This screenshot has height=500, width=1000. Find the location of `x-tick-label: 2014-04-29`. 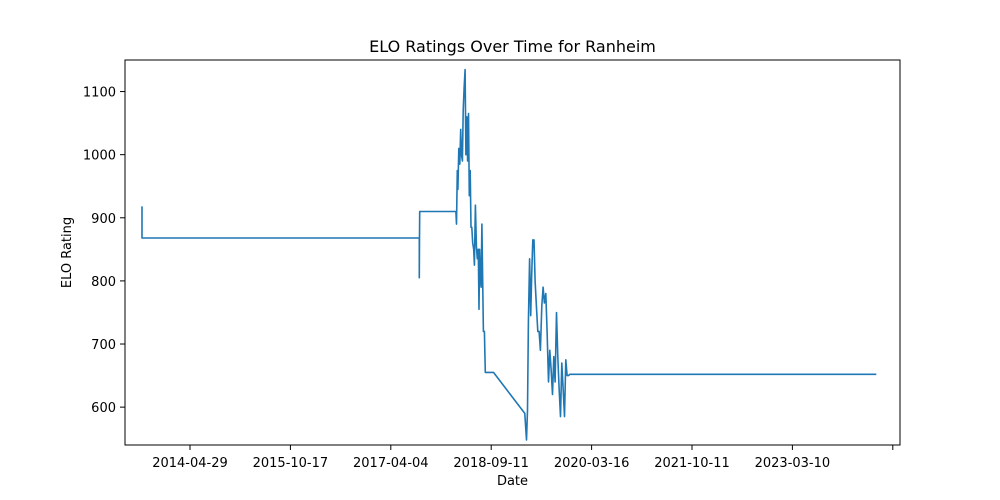

x-tick-label: 2014-04-29 is located at coordinates (190, 463).